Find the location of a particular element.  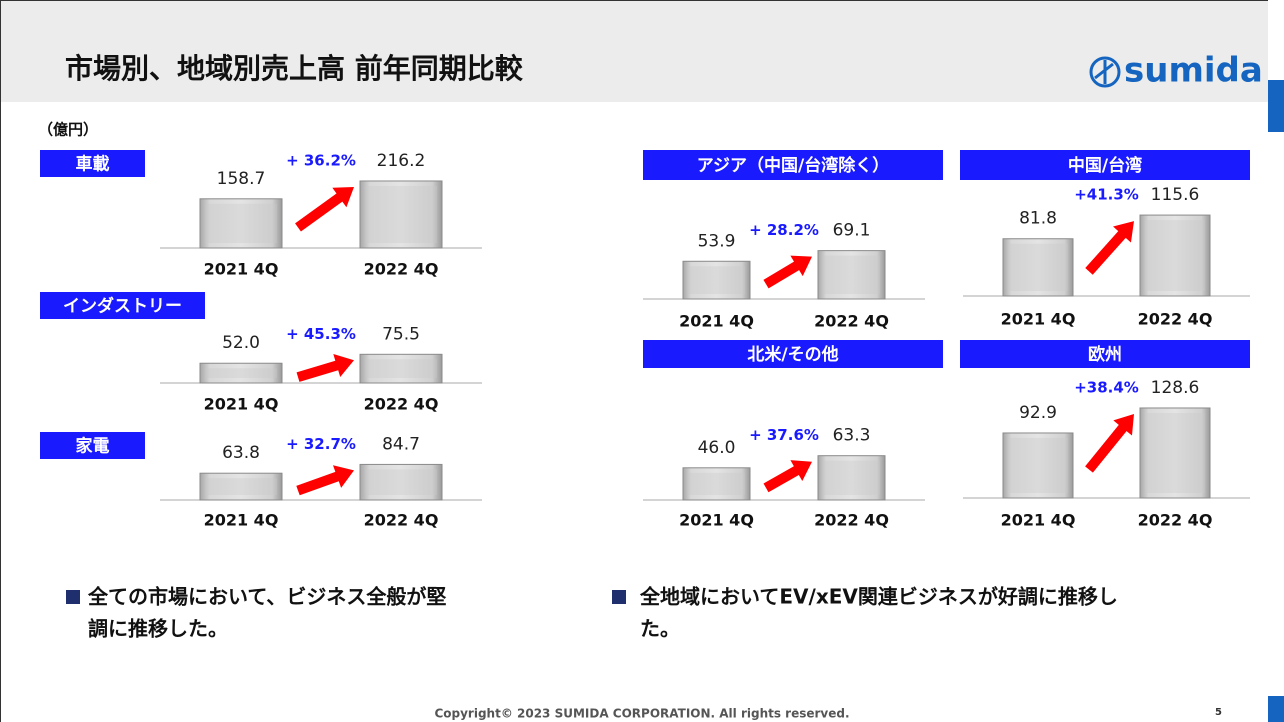

change-label: + 36.2% is located at coordinates (321, 160).